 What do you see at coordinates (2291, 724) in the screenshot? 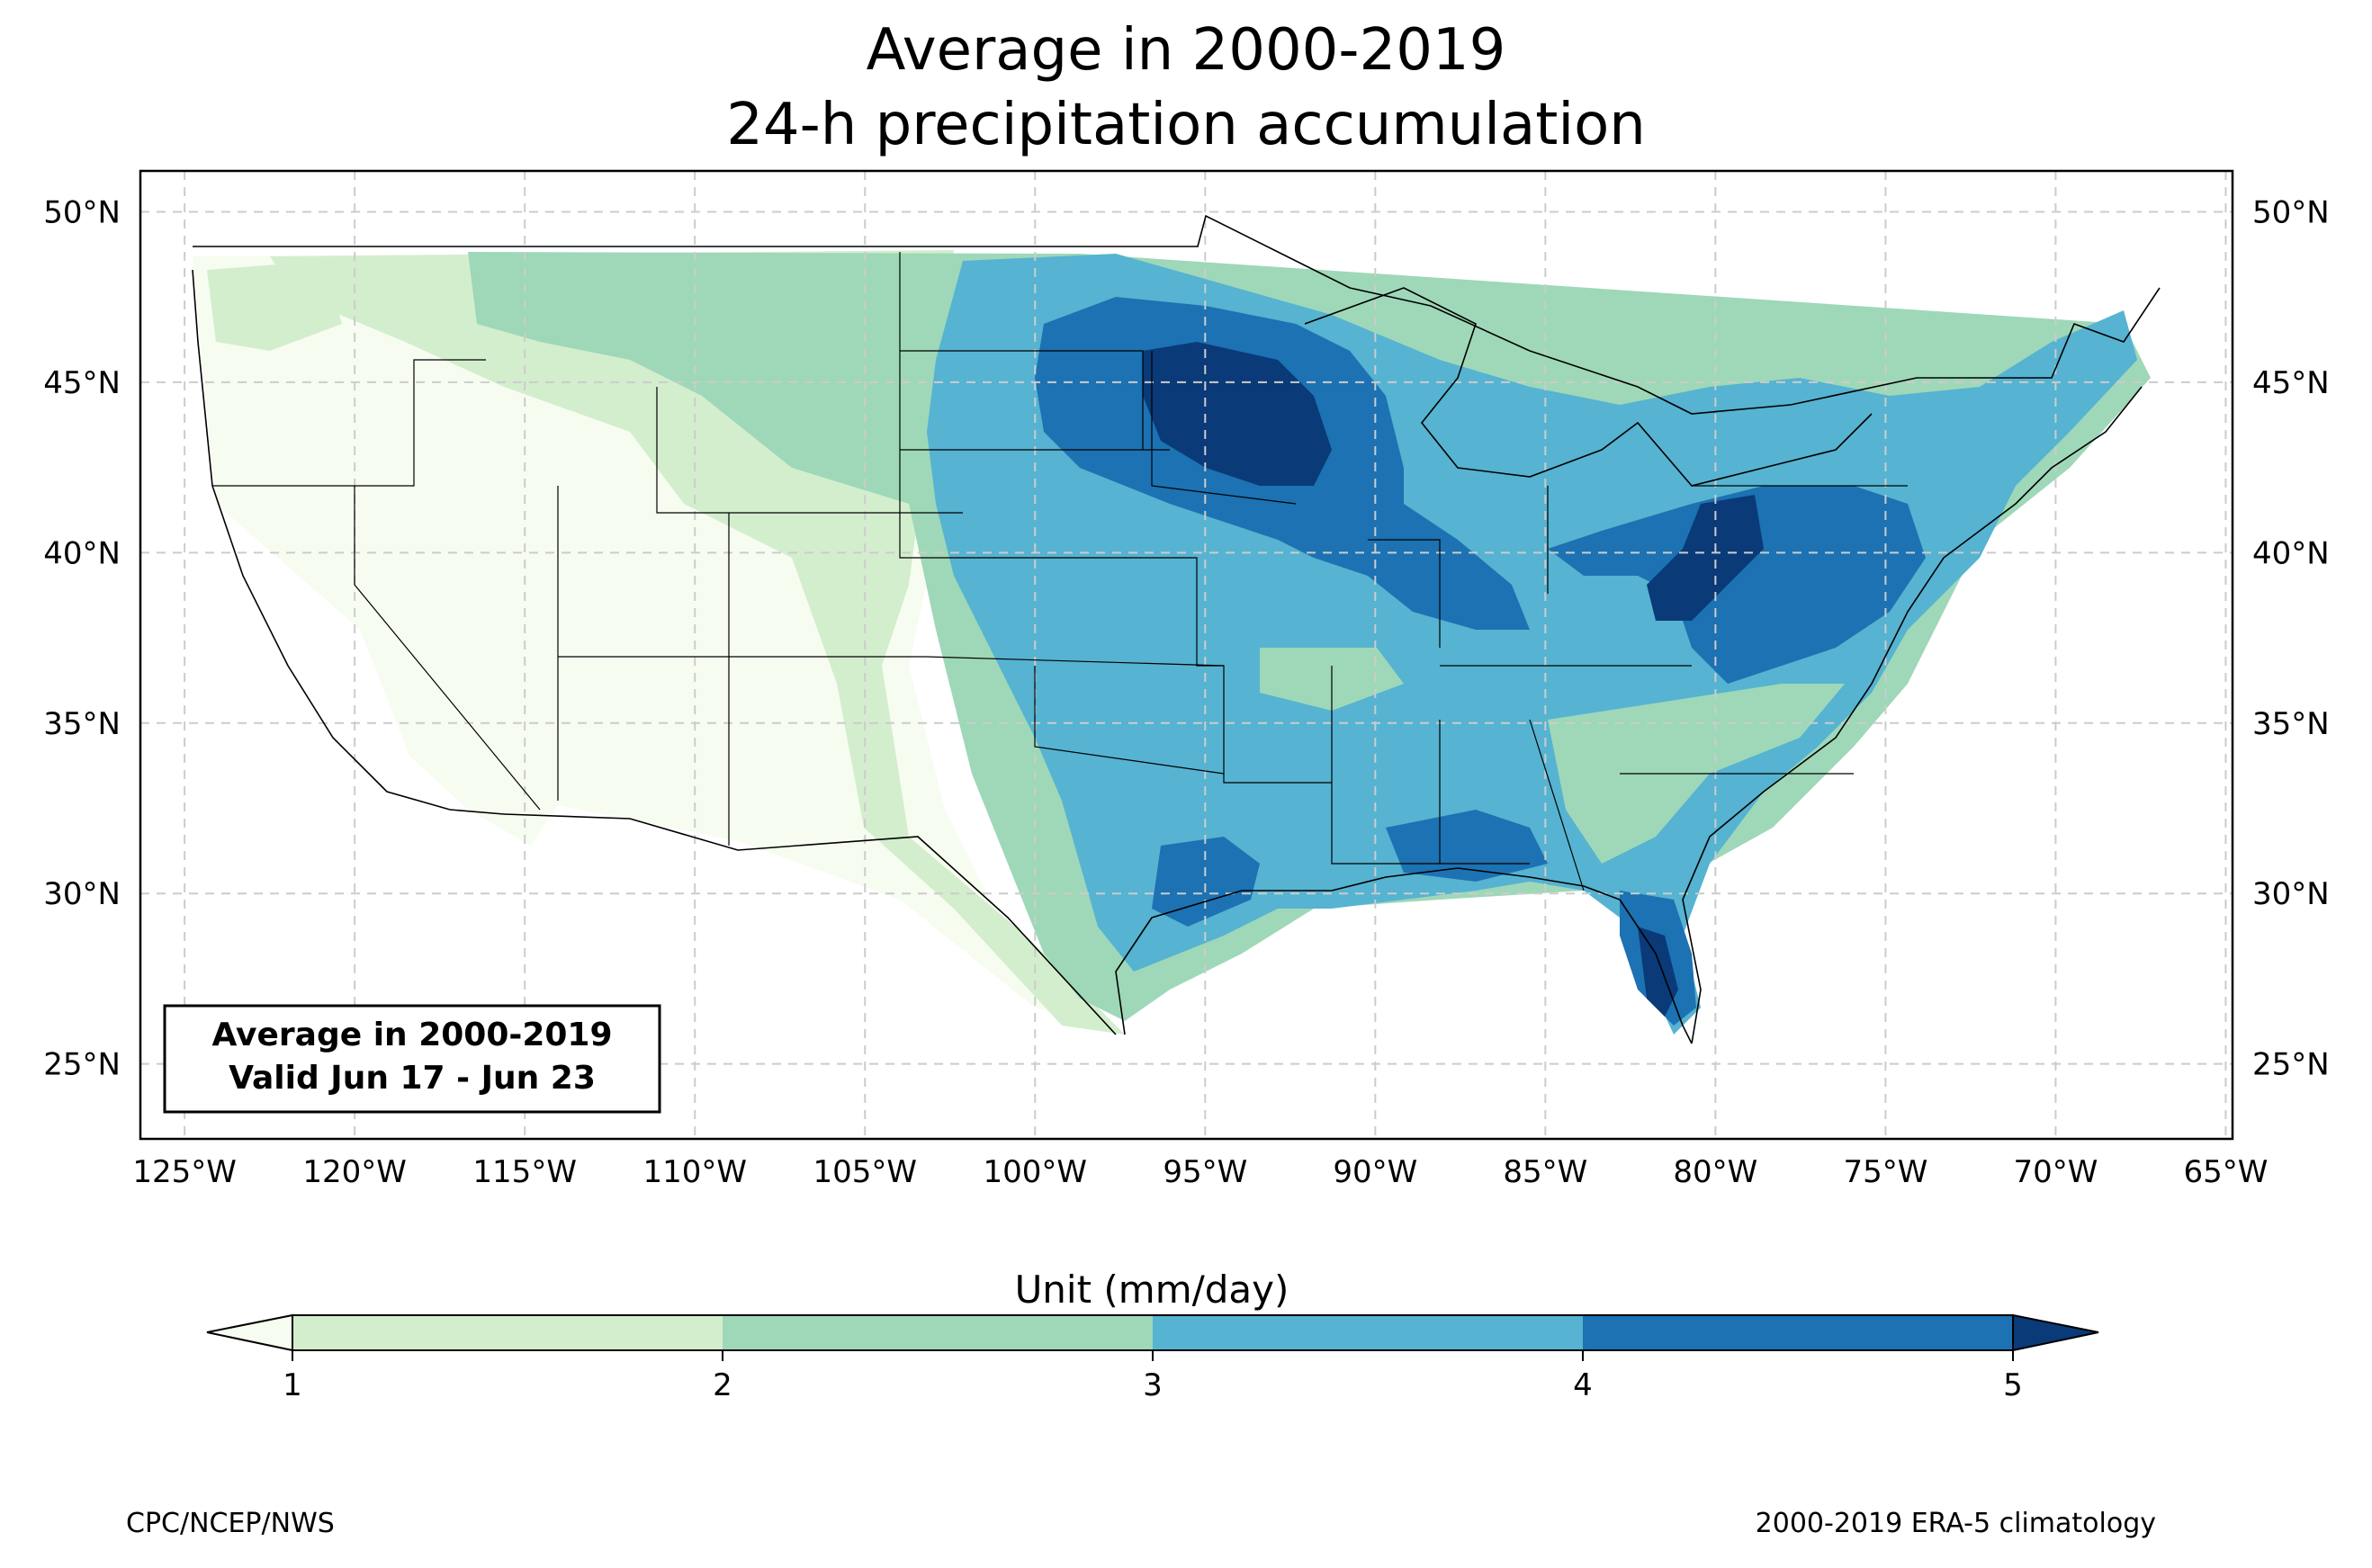
I see `lat-tick-label-right: 35°N` at bounding box center [2291, 724].